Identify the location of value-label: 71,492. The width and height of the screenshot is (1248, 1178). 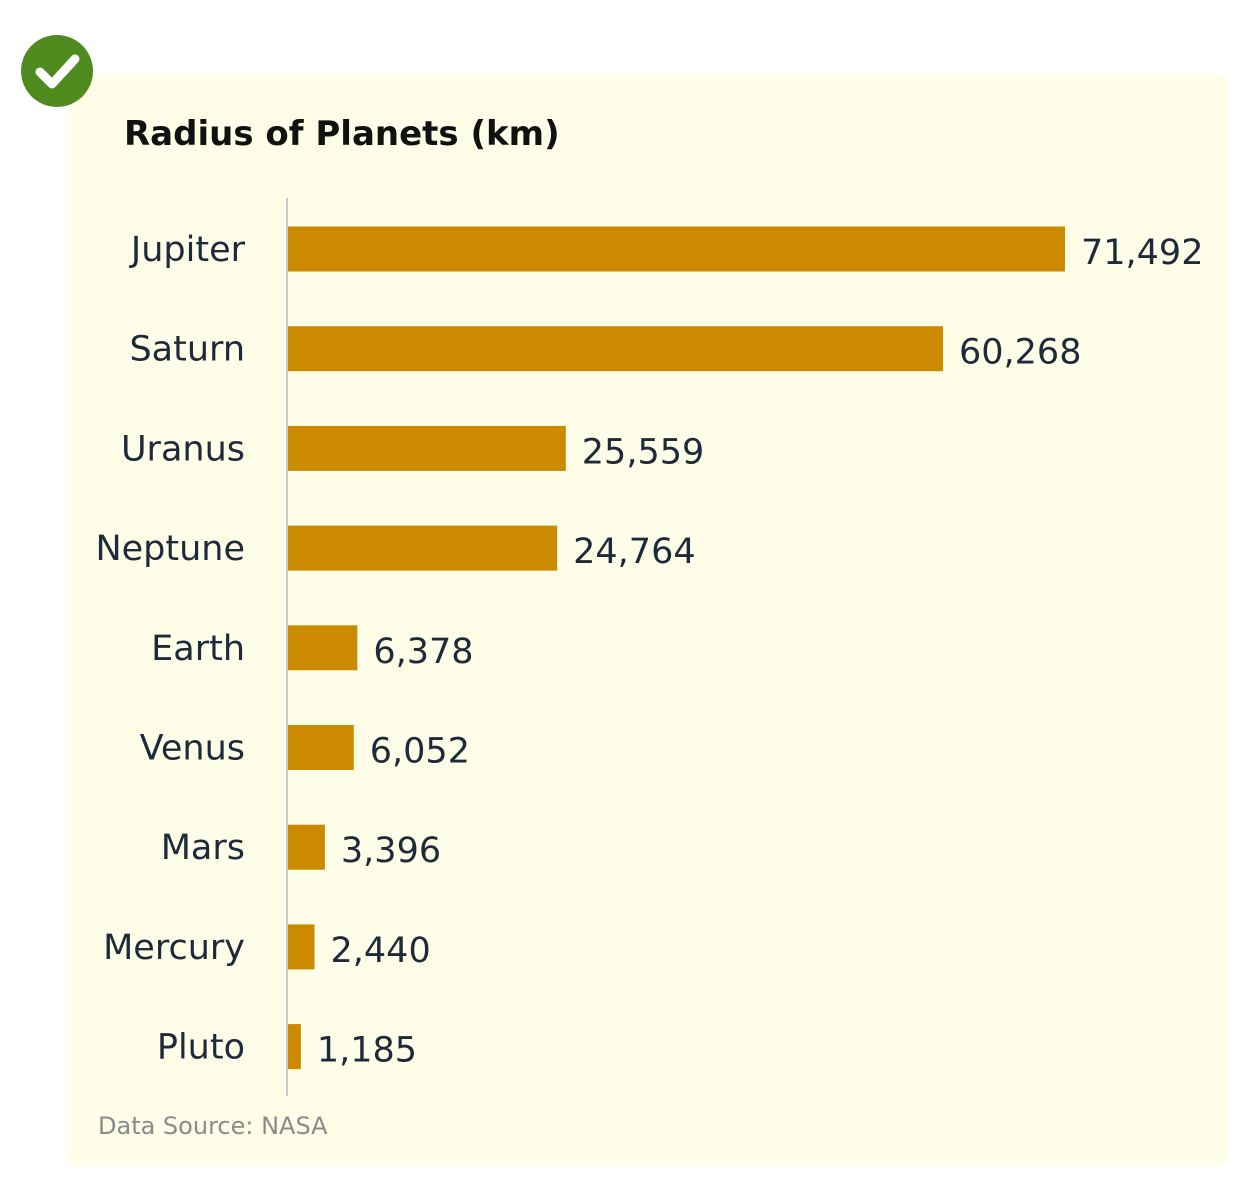
(1142, 253).